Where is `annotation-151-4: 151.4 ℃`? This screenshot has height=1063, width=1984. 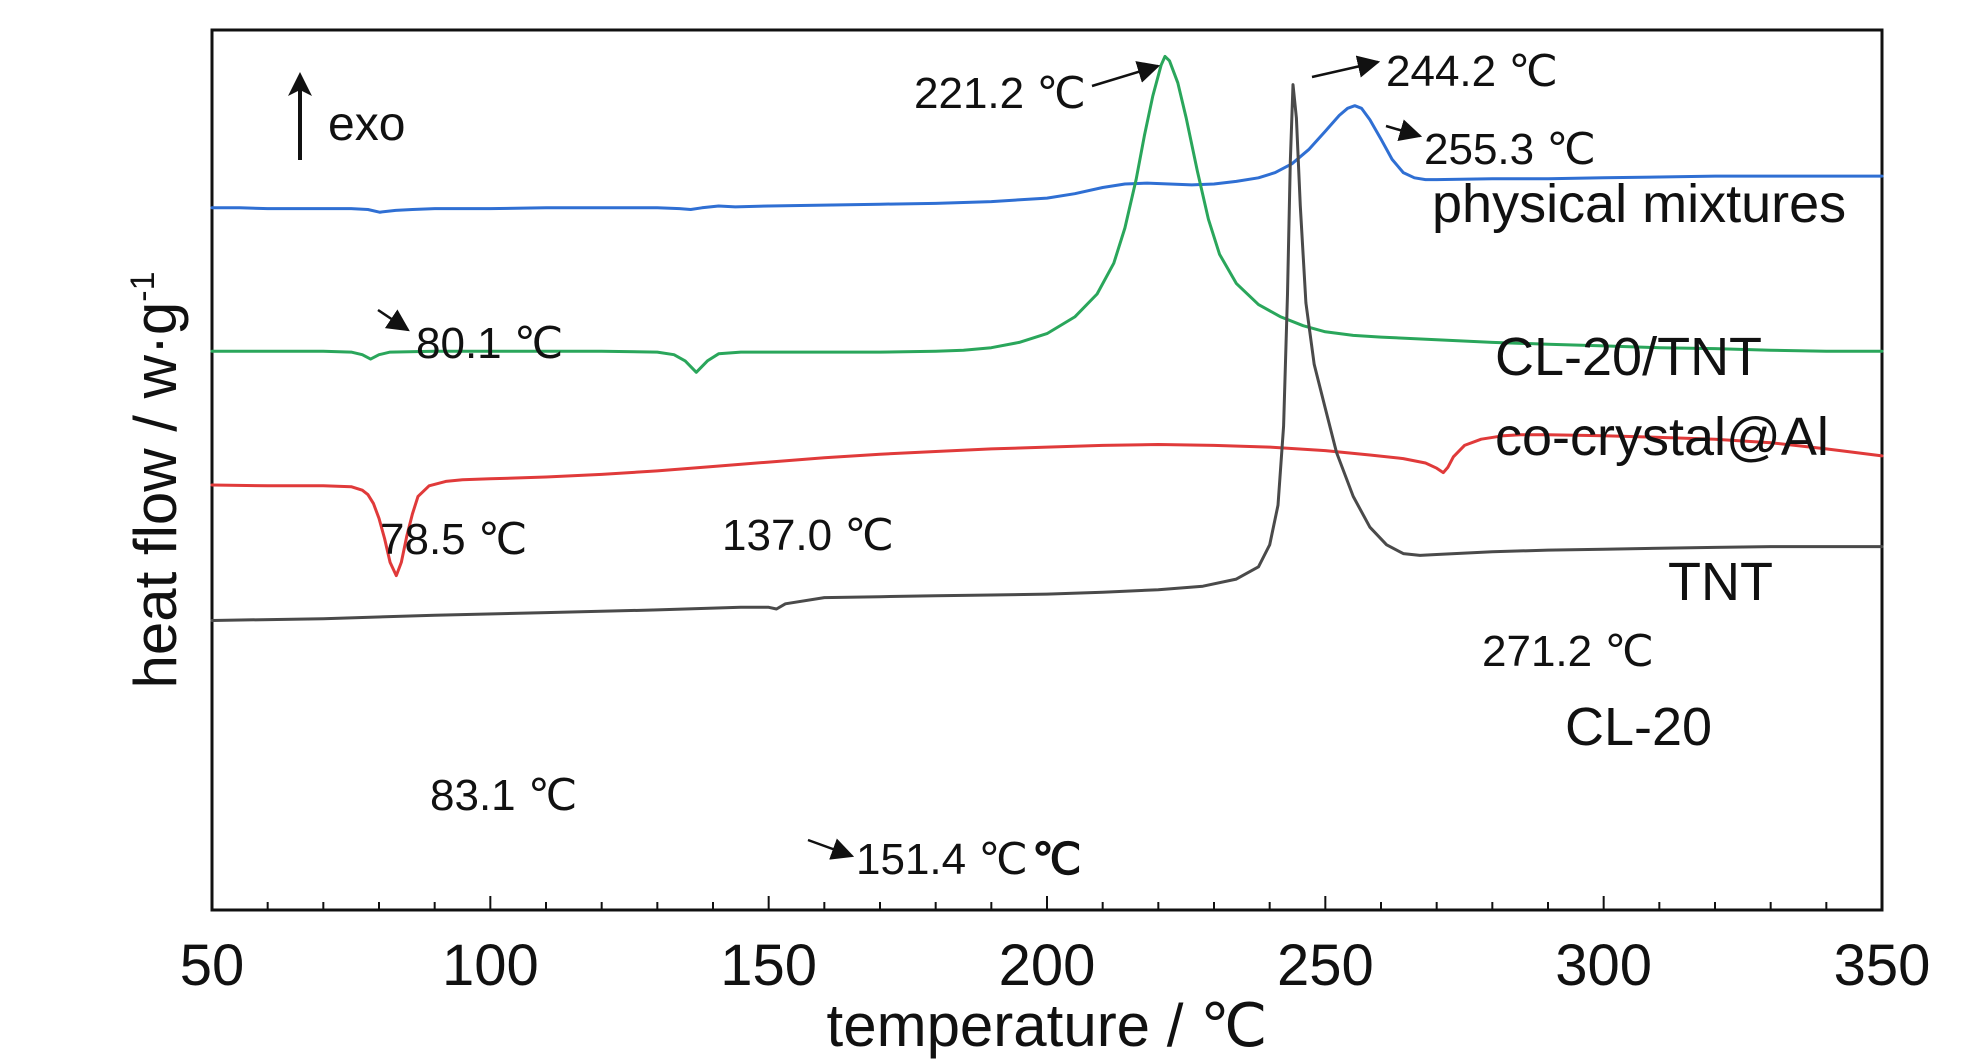 annotation-151-4: 151.4 ℃ is located at coordinates (942, 859).